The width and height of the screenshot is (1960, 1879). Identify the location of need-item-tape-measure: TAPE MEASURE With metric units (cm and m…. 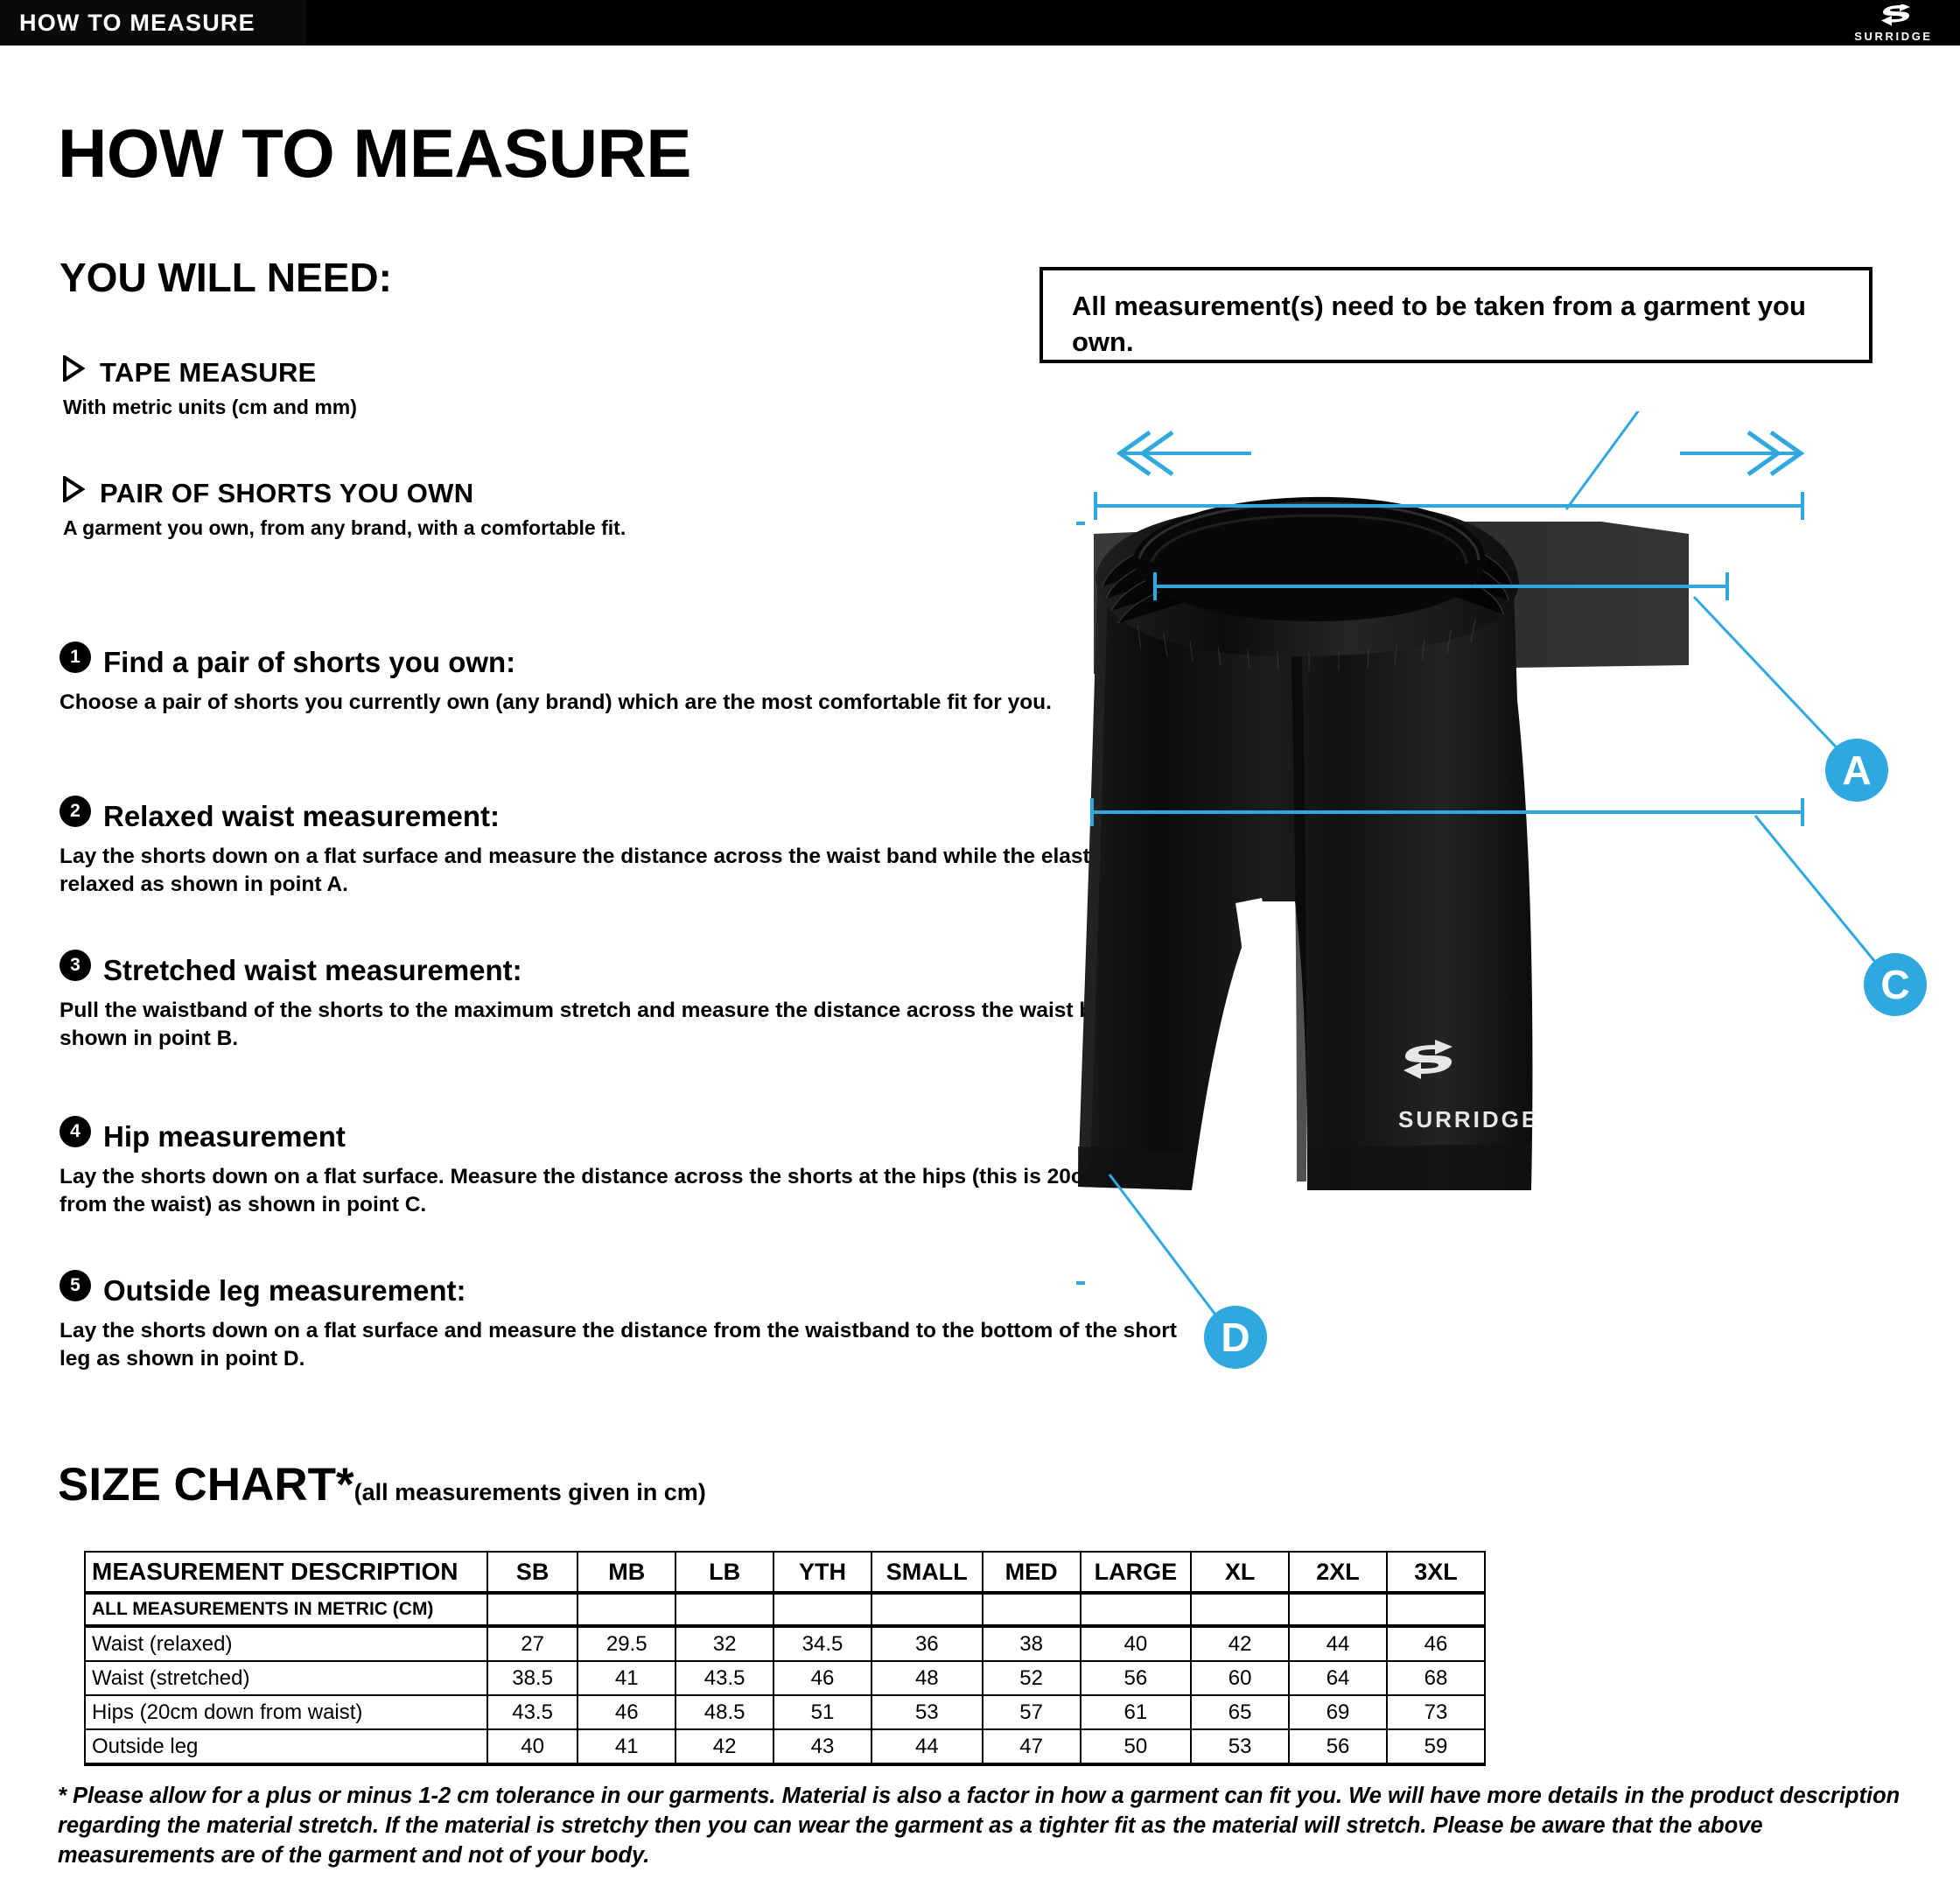
(208, 387).